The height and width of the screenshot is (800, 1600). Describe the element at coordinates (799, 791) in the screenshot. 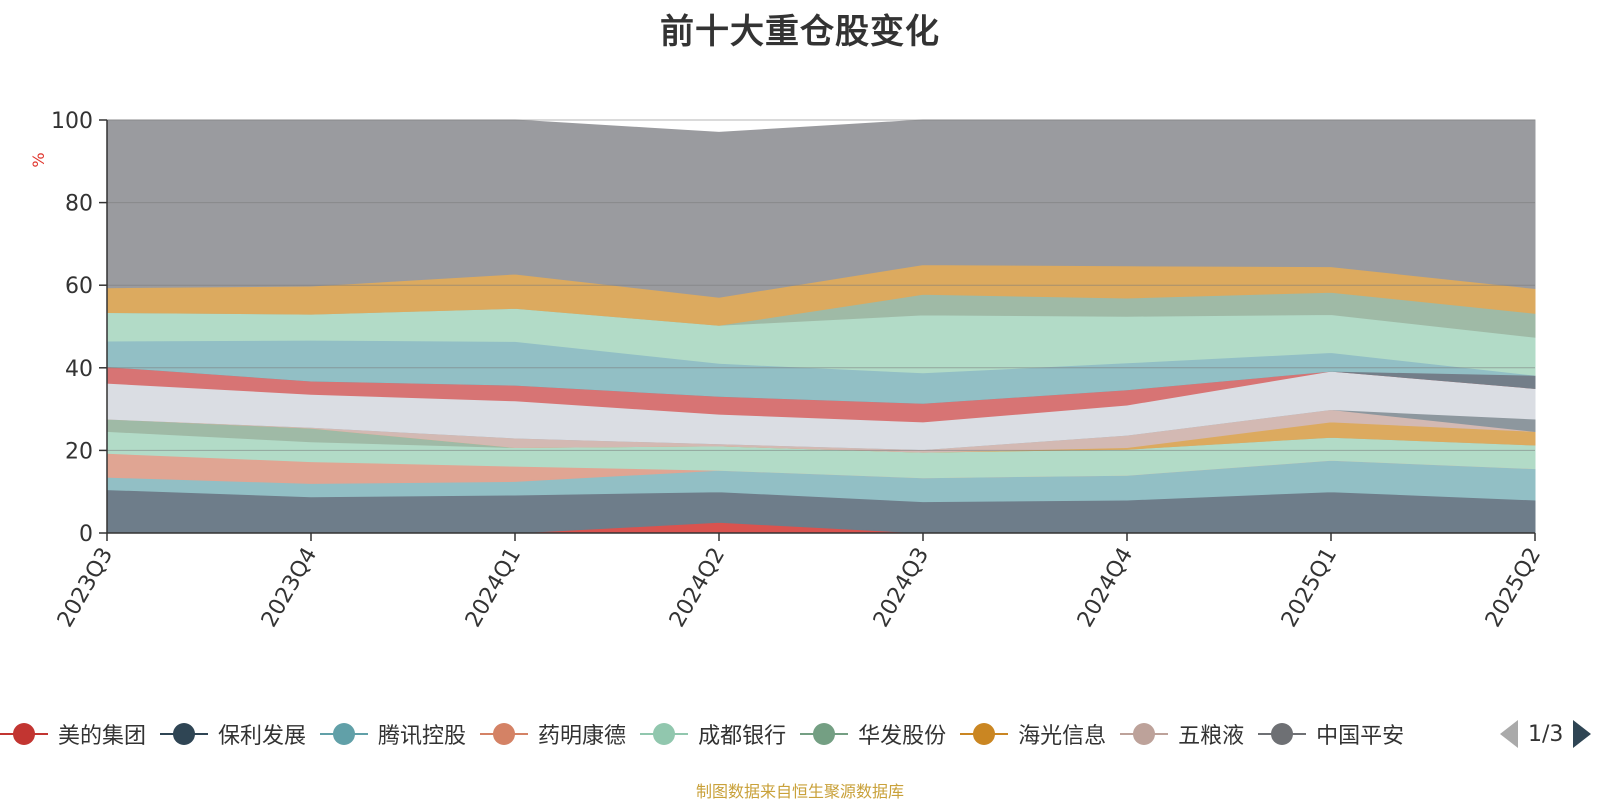

I see `source-note: 制图数据来自恒生聚源数据库` at that location.